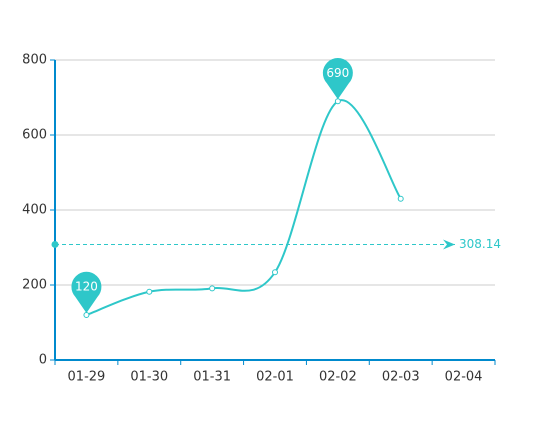 This screenshot has width=550, height=424. I want to click on mark-line-label: 308.14, so click(480, 244).